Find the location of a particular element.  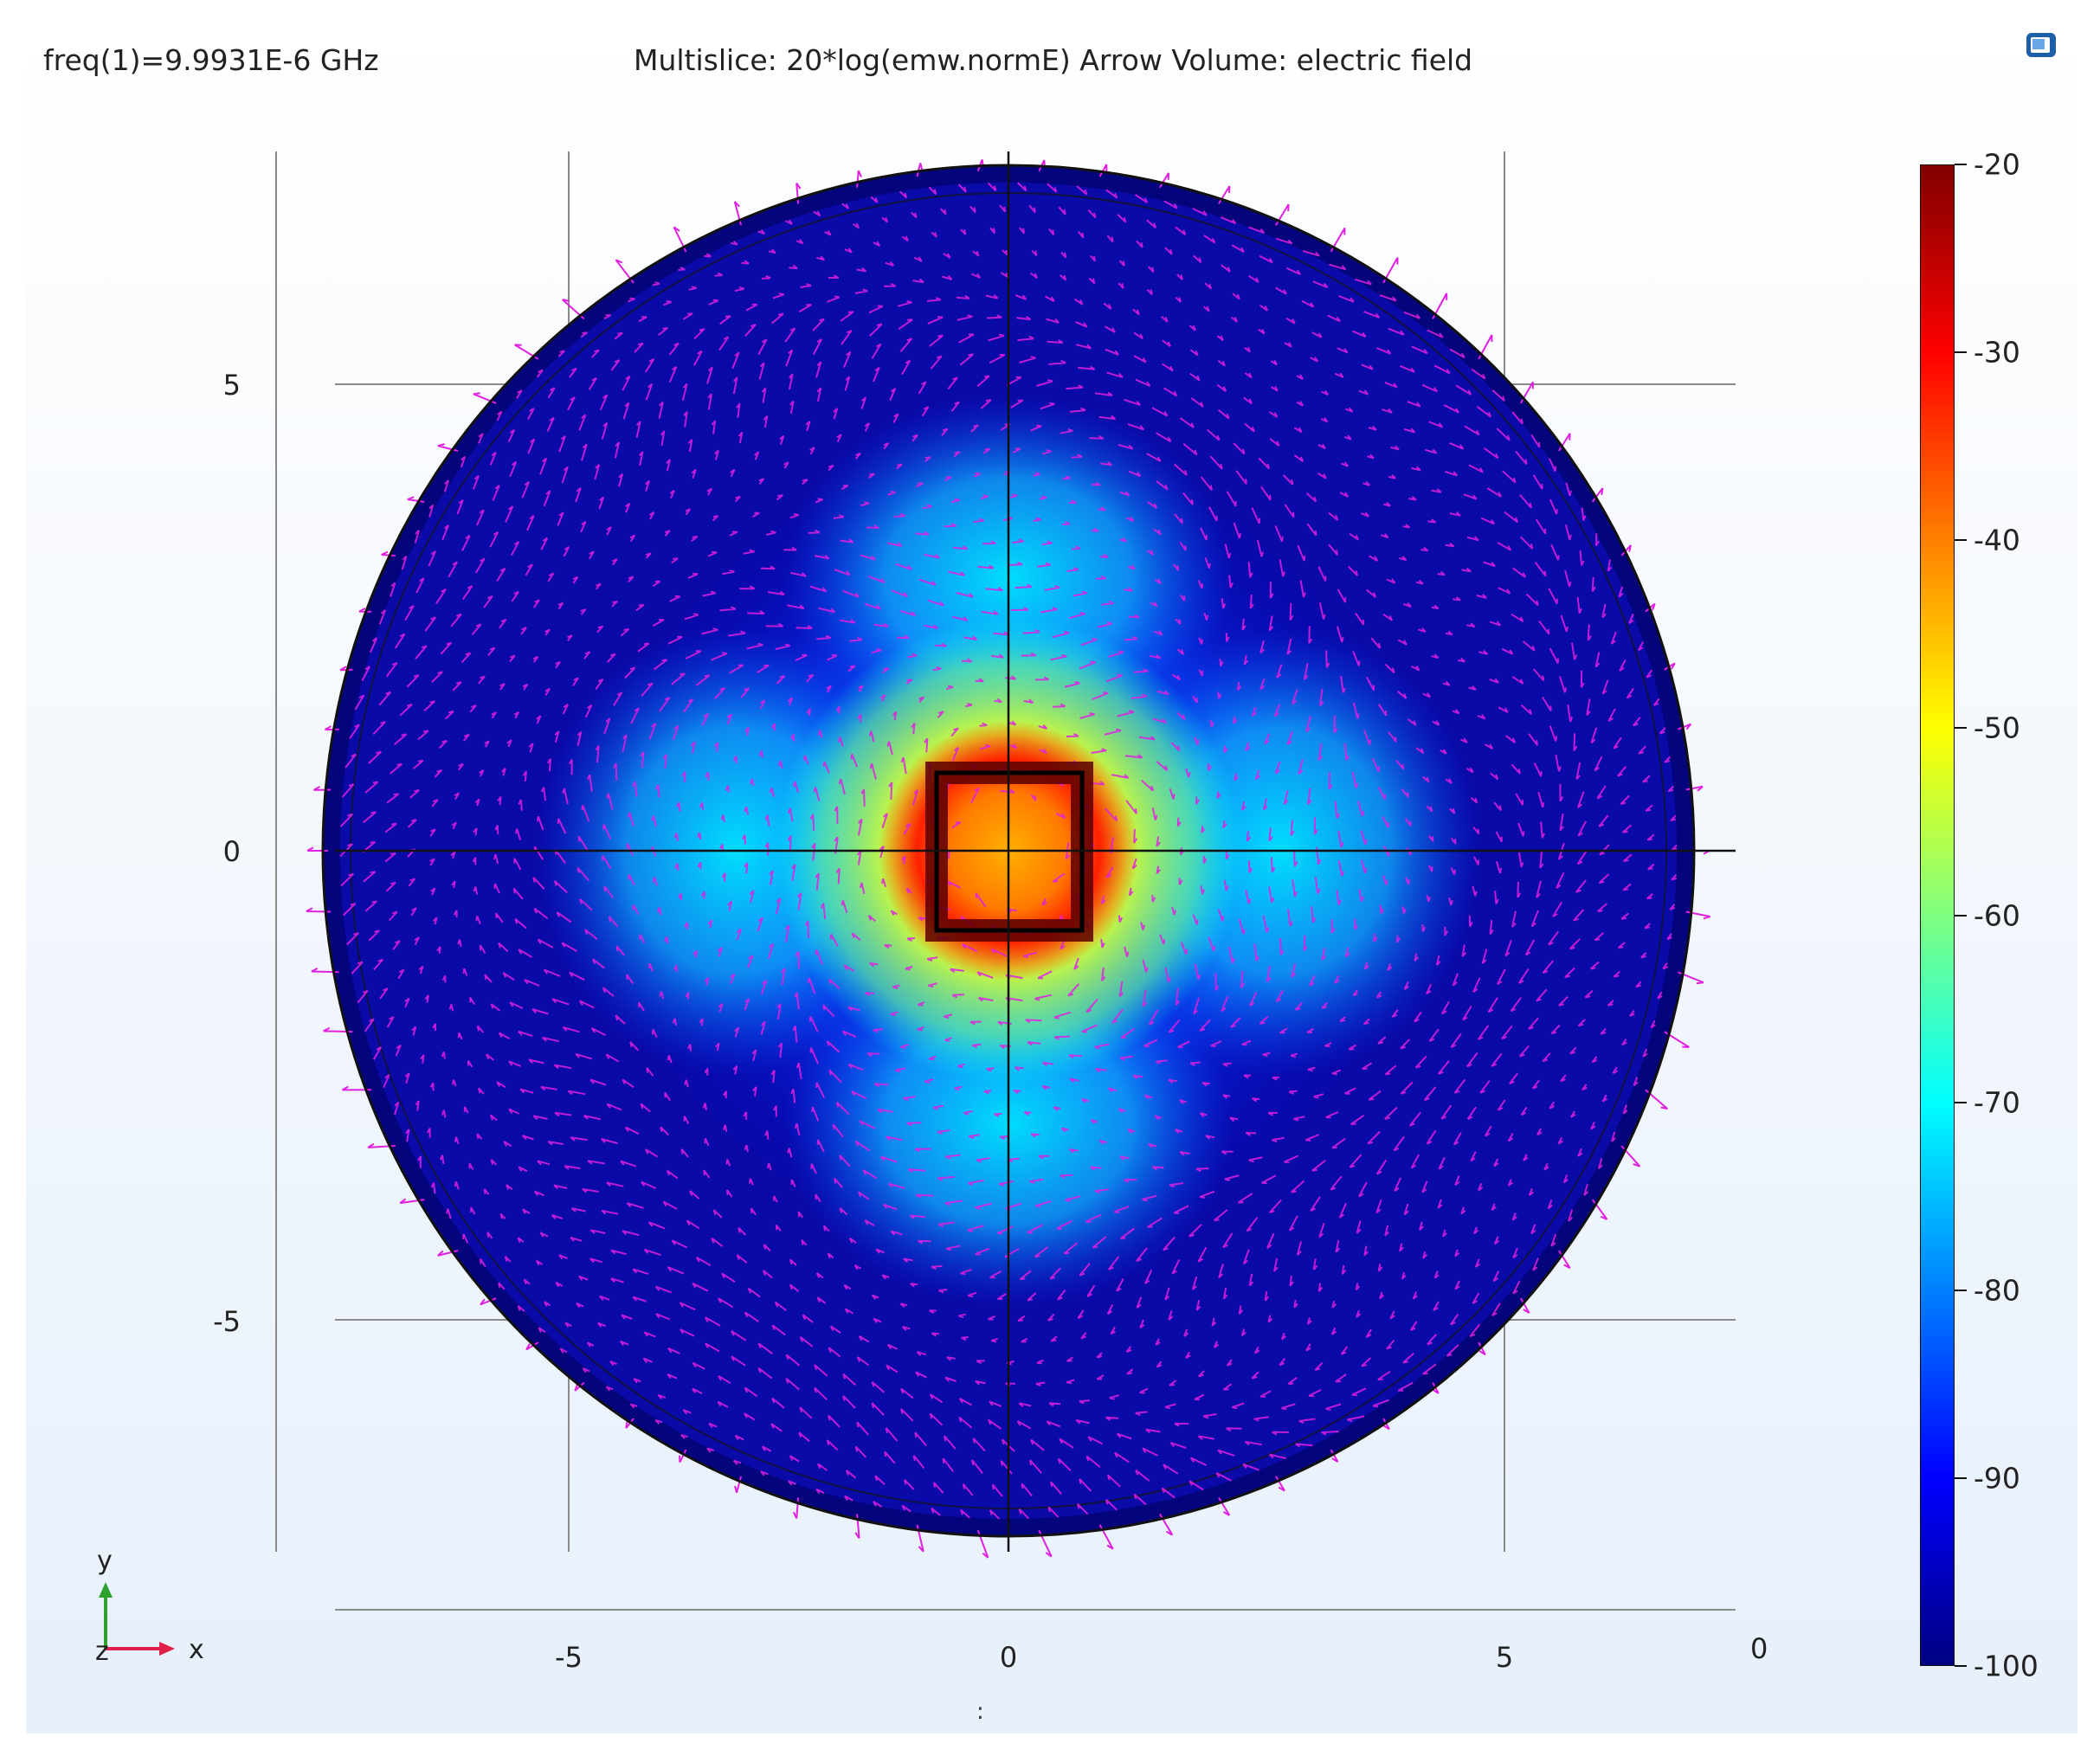

colorbar-label: -100 is located at coordinates (2006, 1666).